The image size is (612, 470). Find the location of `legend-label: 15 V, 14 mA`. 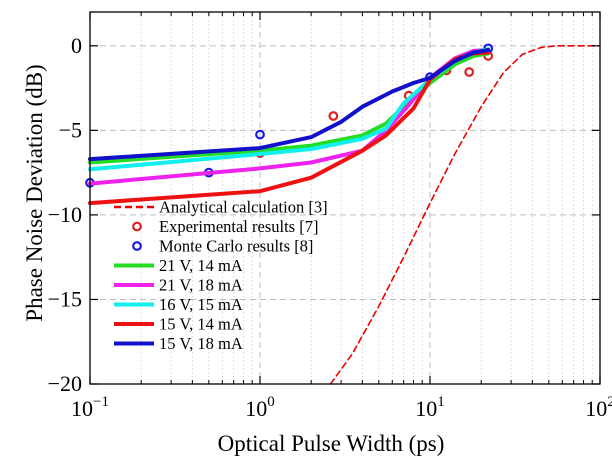

legend-label: 15 V, 14 mA is located at coordinates (201, 324).